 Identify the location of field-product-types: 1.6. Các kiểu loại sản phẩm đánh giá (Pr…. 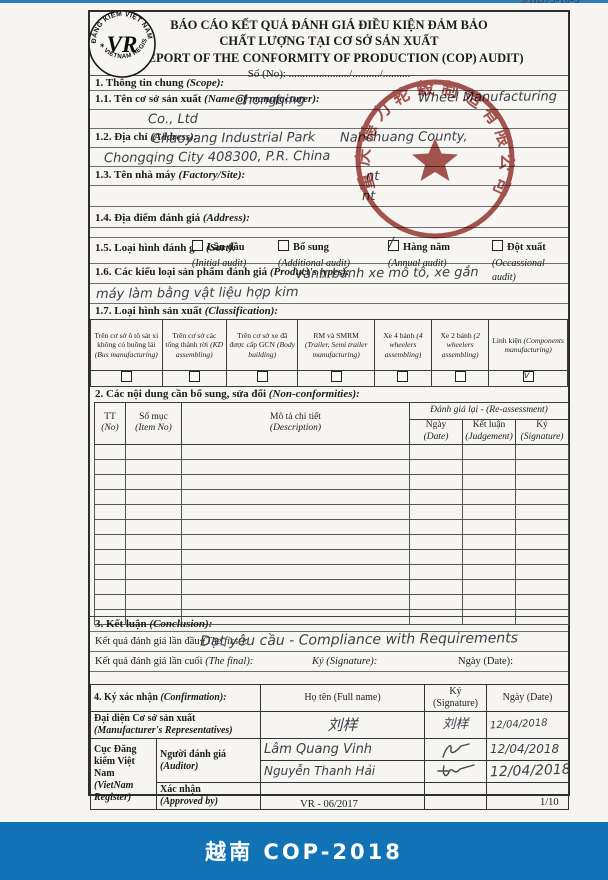
(329, 274).